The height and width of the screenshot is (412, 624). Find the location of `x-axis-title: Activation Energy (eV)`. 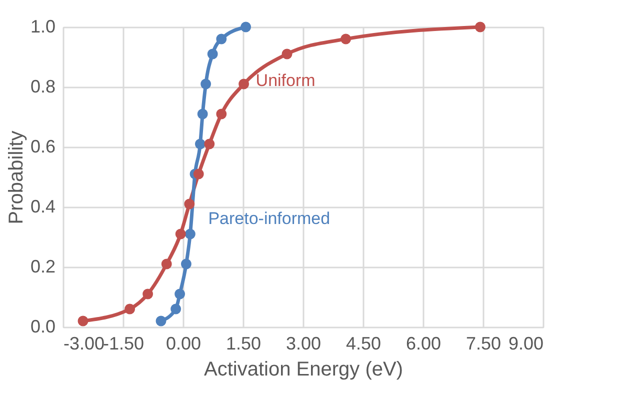

x-axis-title: Activation Energy (eV) is located at coordinates (303, 369).